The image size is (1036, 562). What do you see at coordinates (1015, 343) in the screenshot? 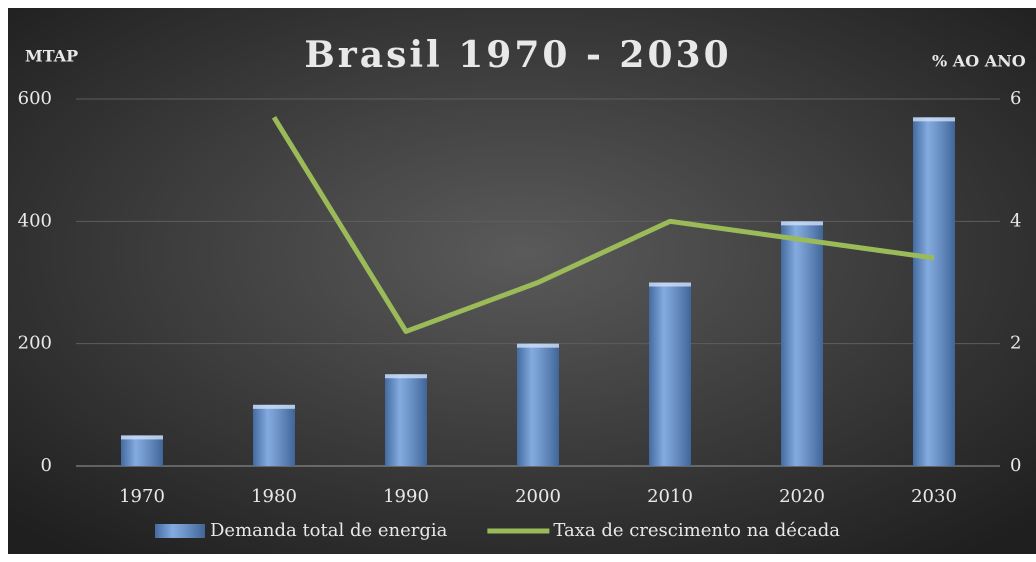
I see `y2-tick-label: 2` at bounding box center [1015, 343].